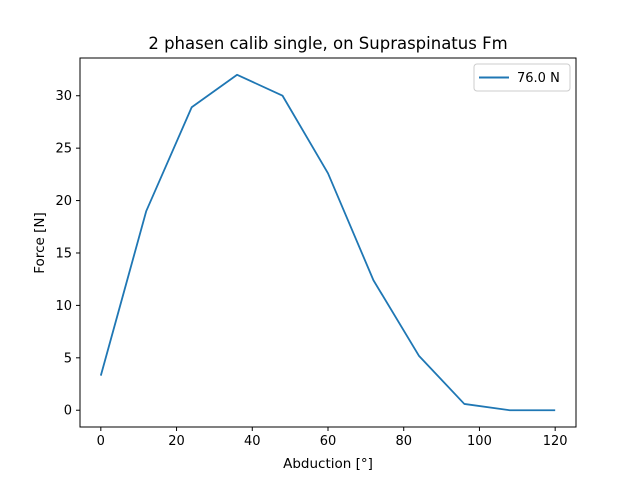  Describe the element at coordinates (328, 441) in the screenshot. I see `x-tick-label: 60` at that location.